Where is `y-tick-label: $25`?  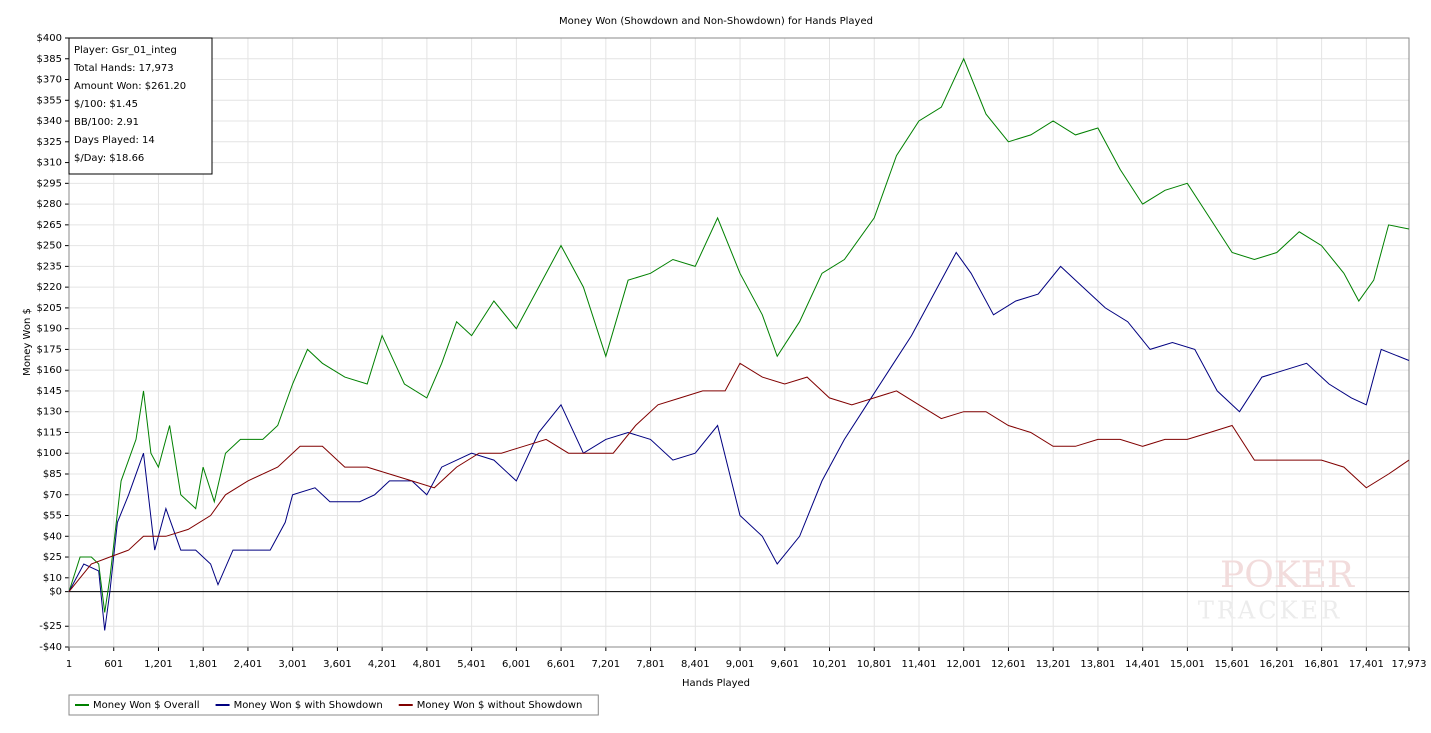
y-tick-label: $25 is located at coordinates (52, 557).